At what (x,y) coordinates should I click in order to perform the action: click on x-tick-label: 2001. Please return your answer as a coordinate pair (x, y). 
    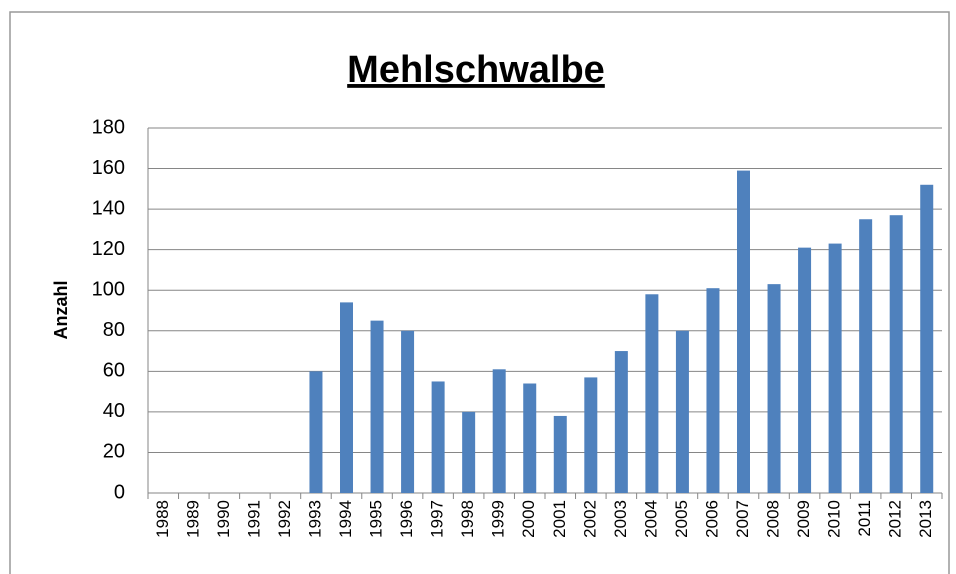
    Looking at the image, I should click on (559, 519).